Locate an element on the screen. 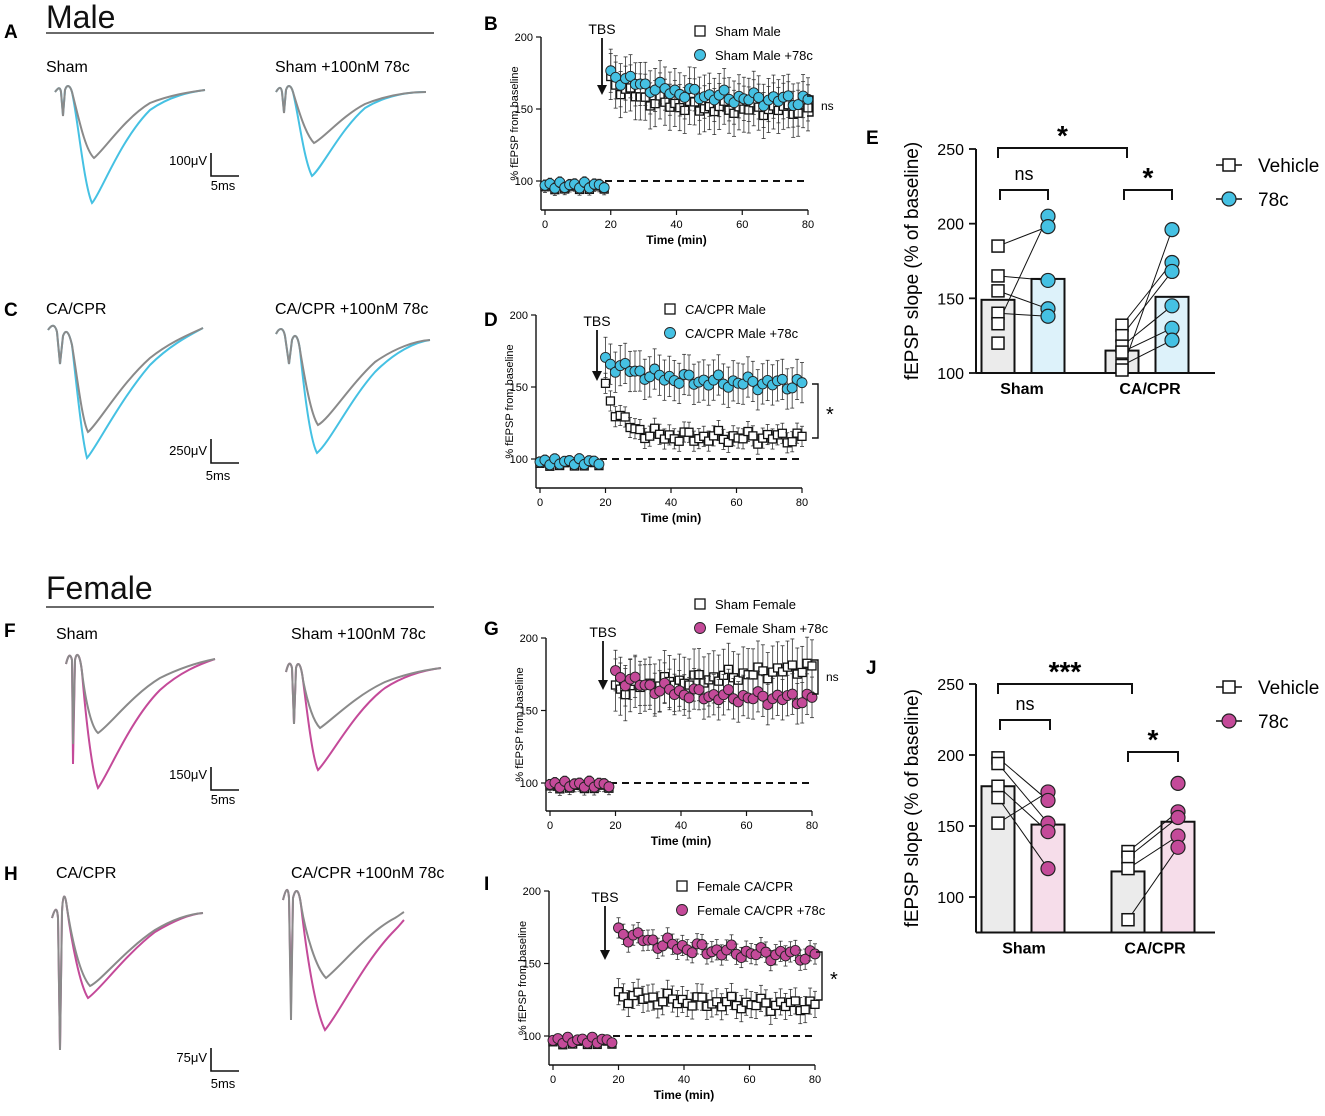  trace-c-drug-vehicle is located at coordinates (353, 377).